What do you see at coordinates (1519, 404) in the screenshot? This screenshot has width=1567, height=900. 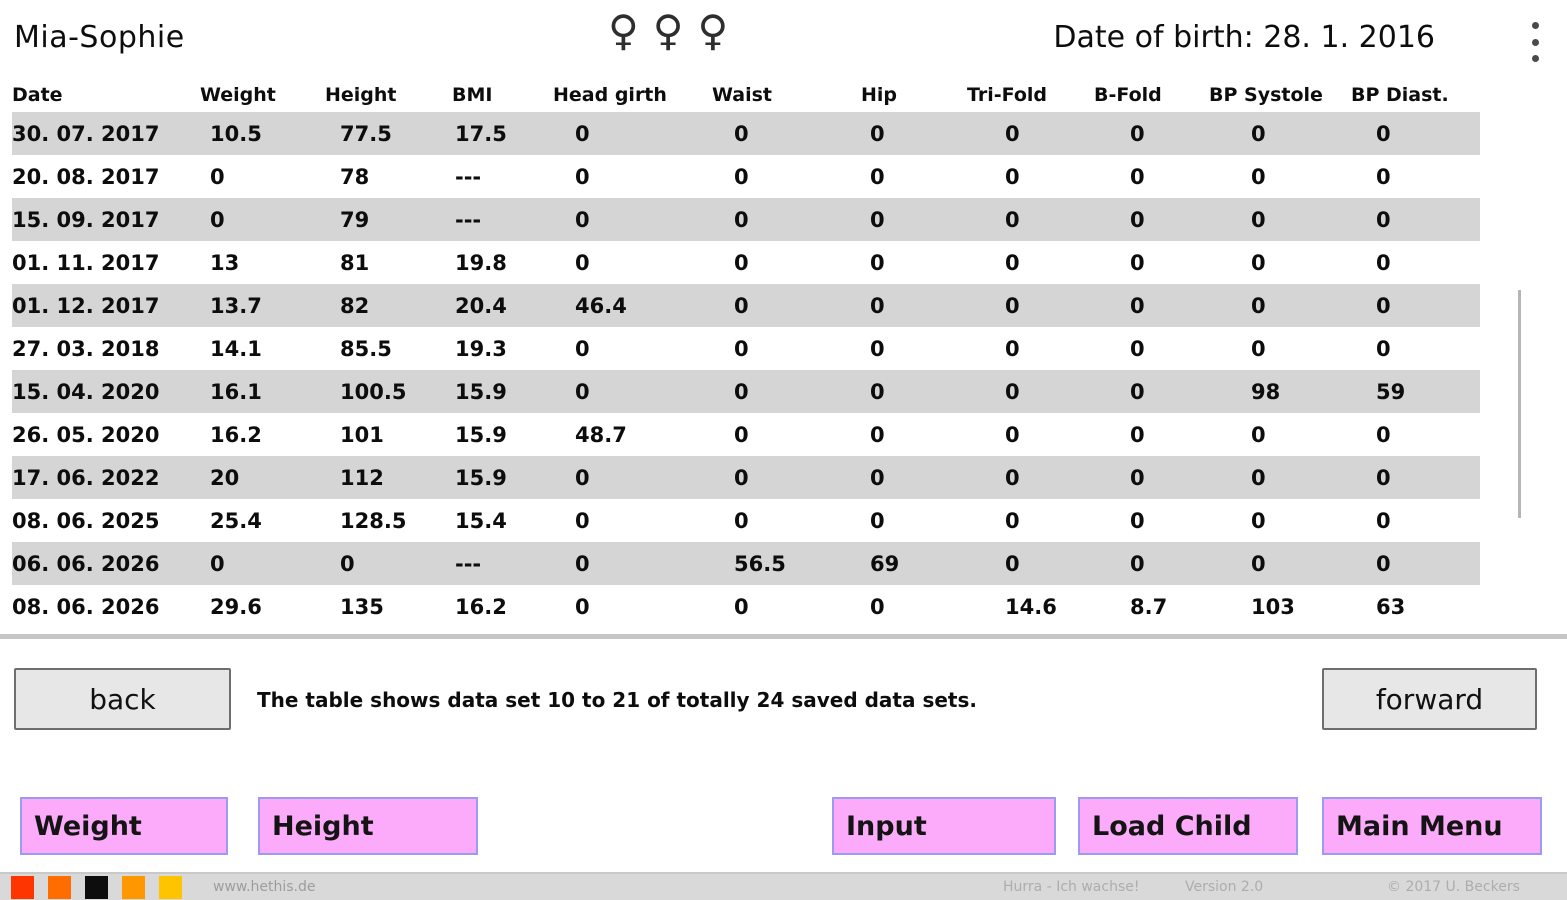 I see `table-scrollbar` at bounding box center [1519, 404].